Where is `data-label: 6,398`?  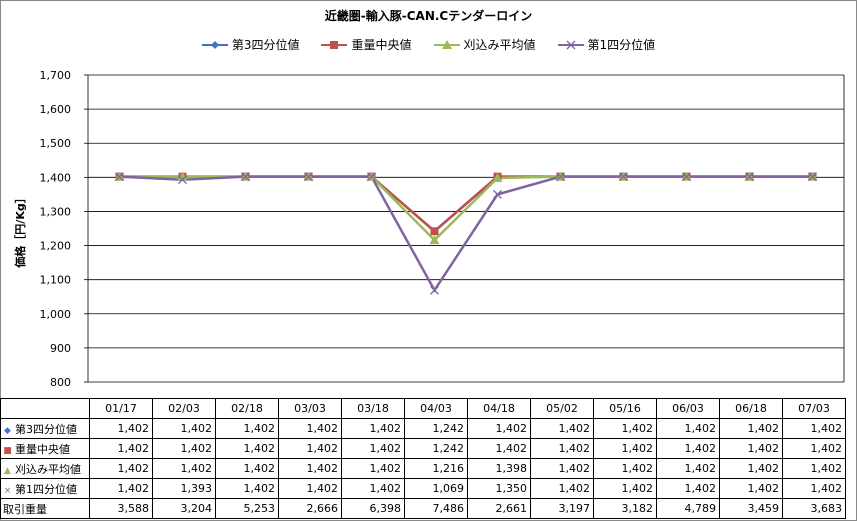 data-label: 6,398 is located at coordinates (373, 508).